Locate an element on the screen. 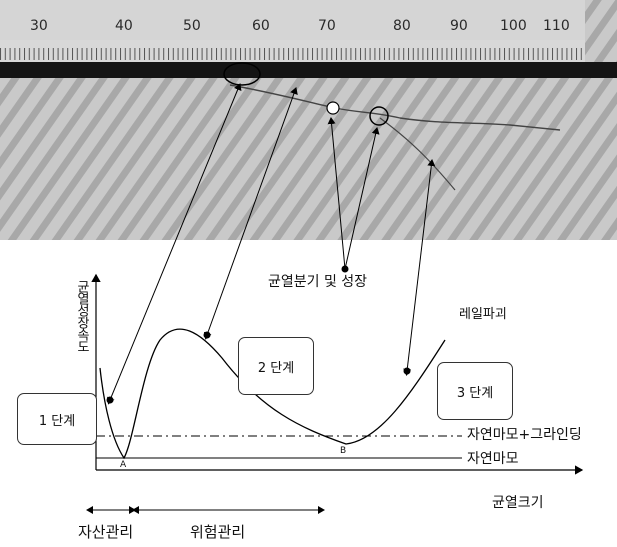  x-axis-label: 균열크기 is located at coordinates (518, 503).